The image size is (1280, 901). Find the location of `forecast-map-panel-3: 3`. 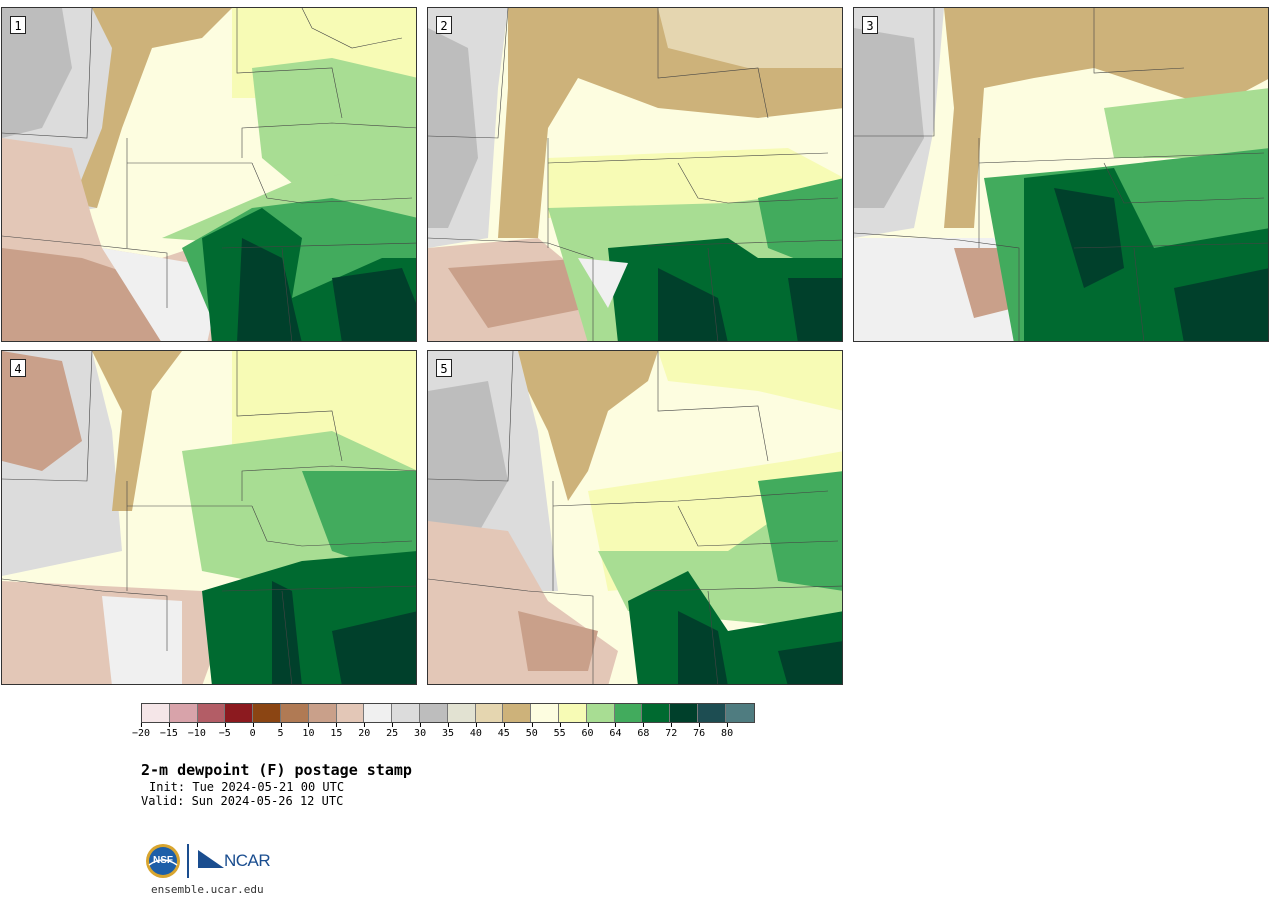

forecast-map-panel-3: 3 is located at coordinates (1061, 174).